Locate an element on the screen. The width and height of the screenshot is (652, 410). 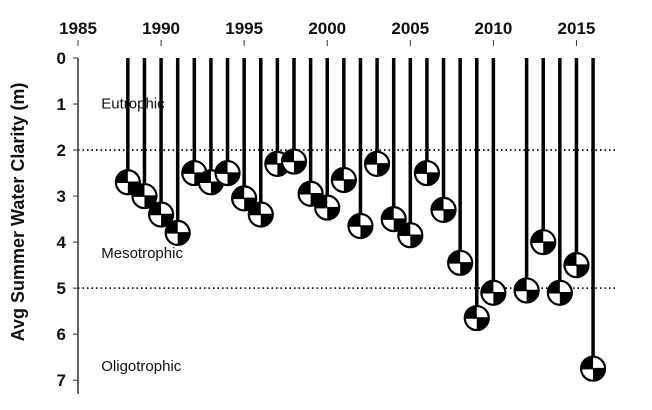
y-tick-label: 6 is located at coordinates (61, 334).